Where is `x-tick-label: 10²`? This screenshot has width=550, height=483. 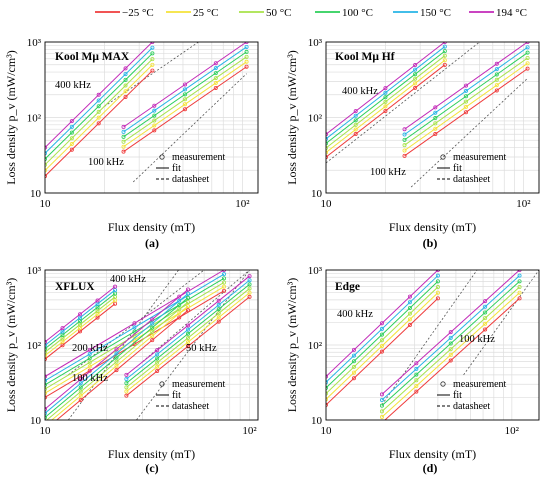
x-tick-label: 10² is located at coordinates (242, 204).